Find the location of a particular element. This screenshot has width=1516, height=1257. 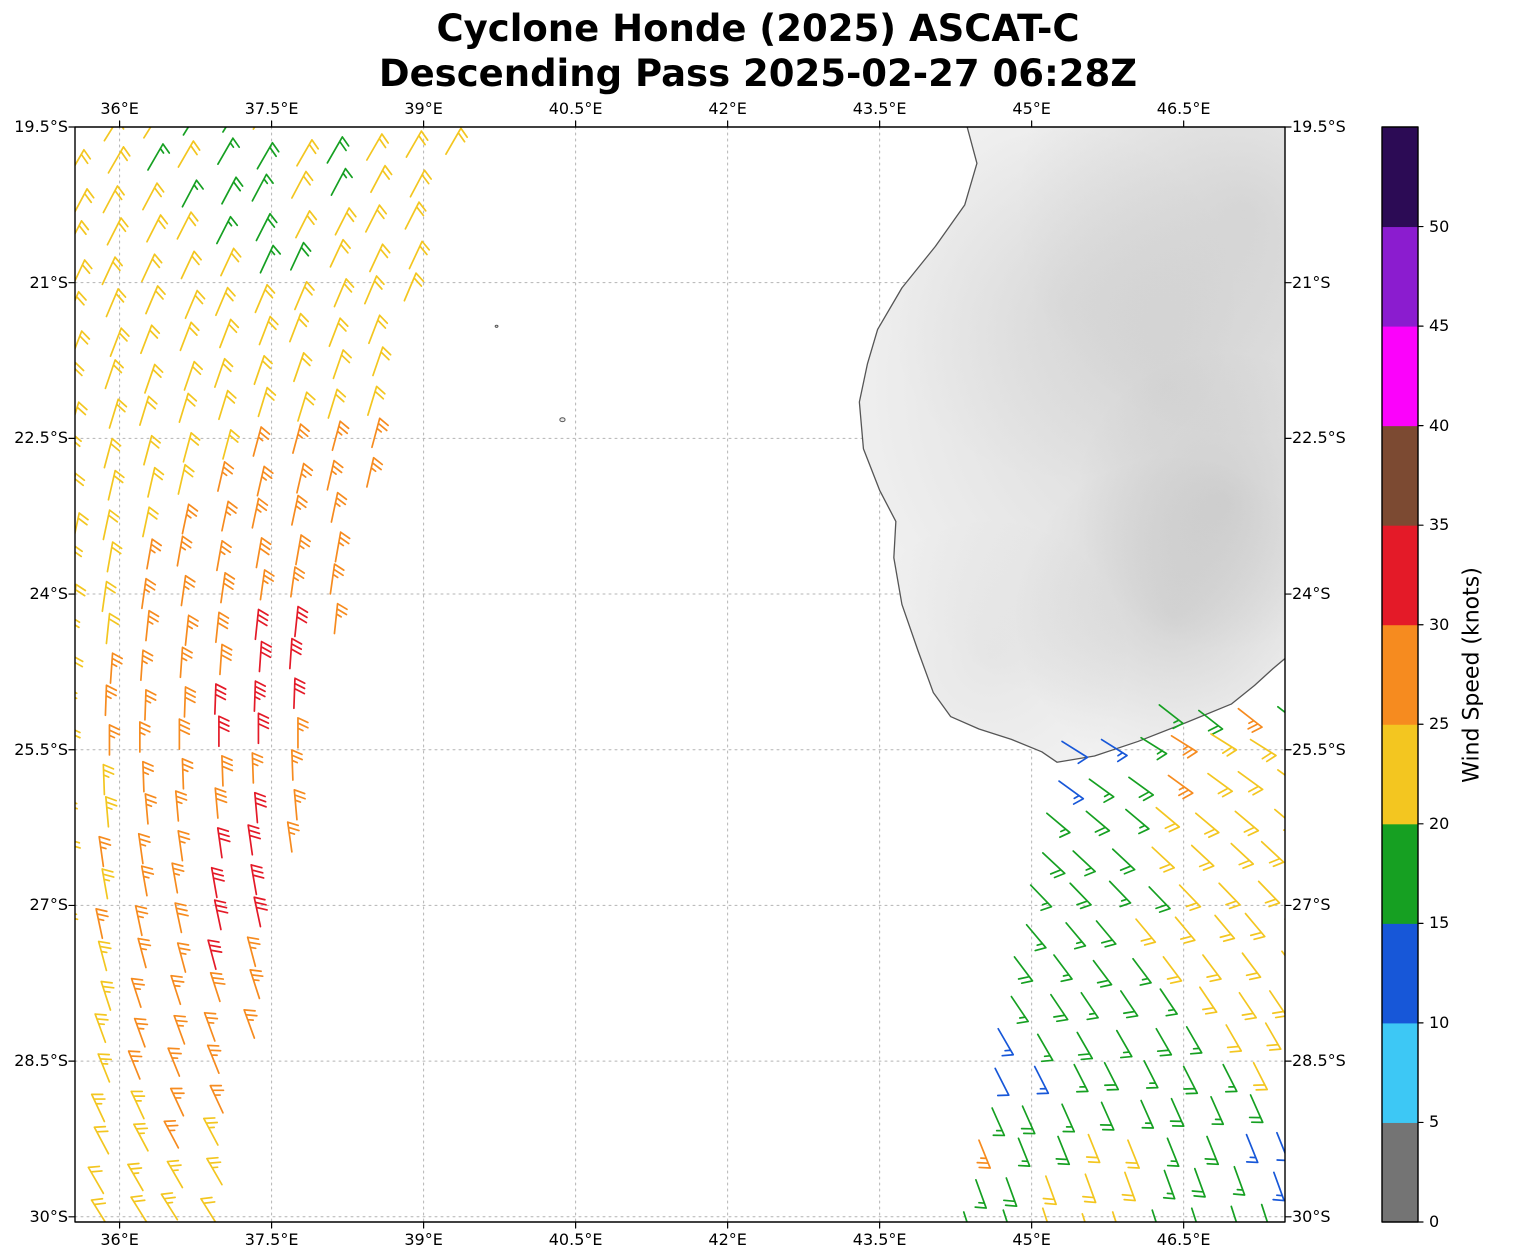

x-tick-label-bottom: 40.5°E is located at coordinates (575, 1239).